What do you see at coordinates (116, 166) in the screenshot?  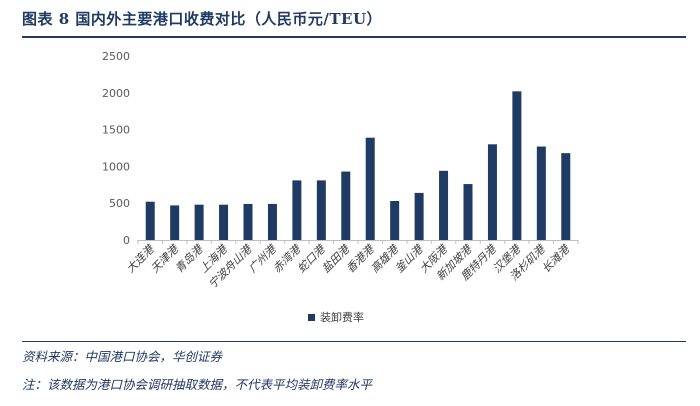 I see `y-tick-label: 1000` at bounding box center [116, 166].